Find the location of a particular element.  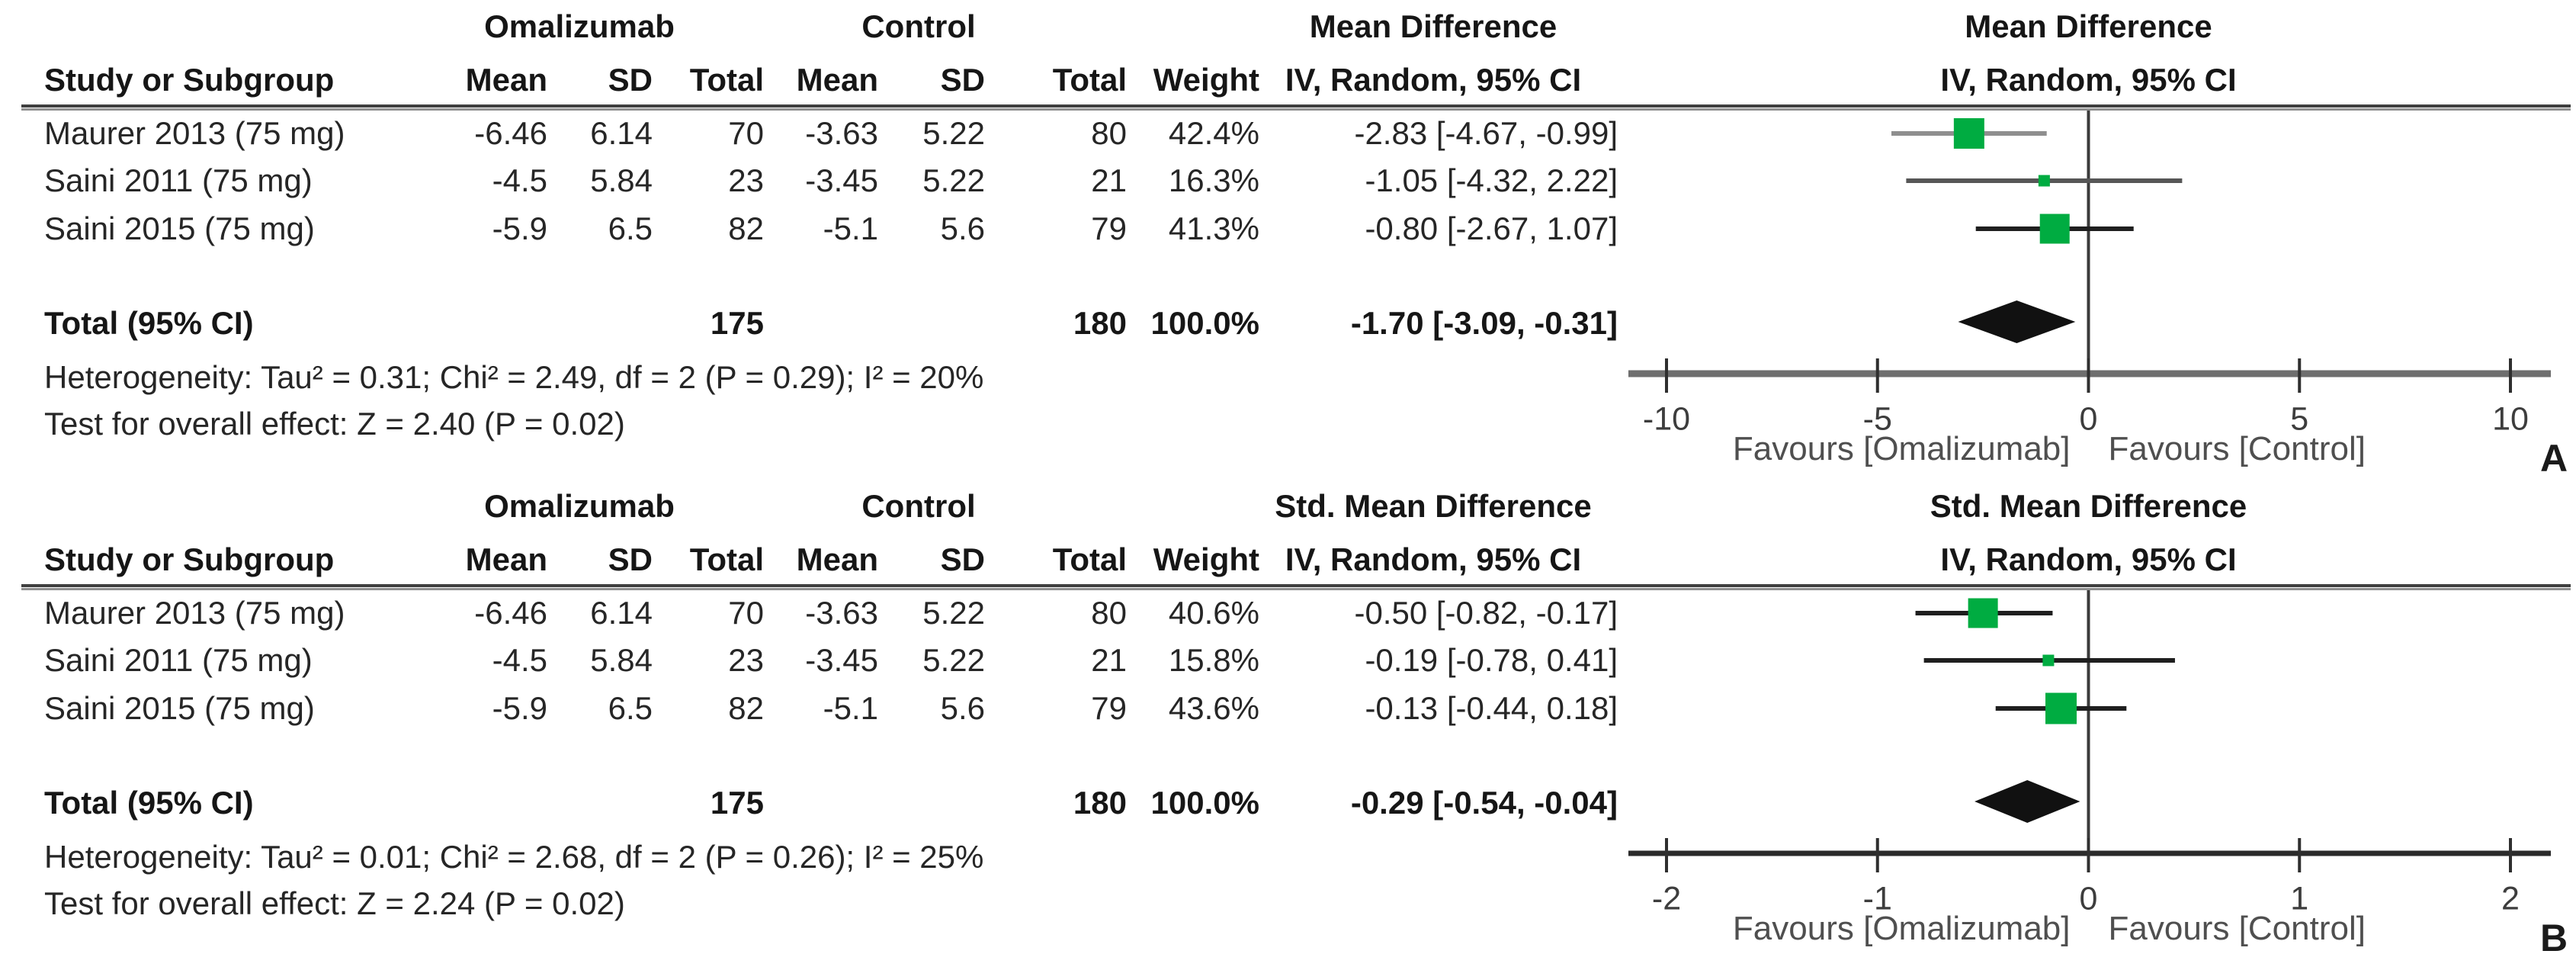

header-rule is located at coordinates (1296, 108).